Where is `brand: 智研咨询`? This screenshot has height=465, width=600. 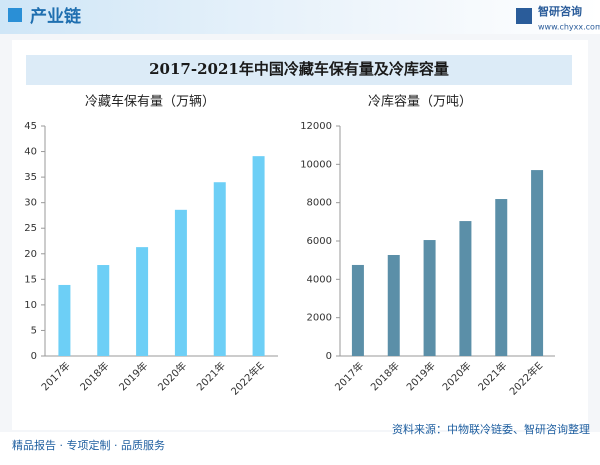 brand: 智研咨询 is located at coordinates (560, 11).